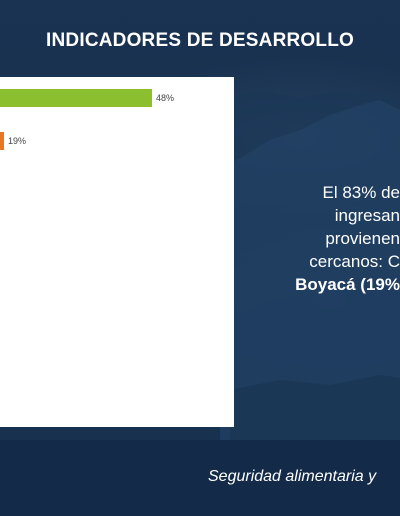 The height and width of the screenshot is (516, 400). What do you see at coordinates (362, 238) in the screenshot?
I see `summary-line-3: provienen` at bounding box center [362, 238].